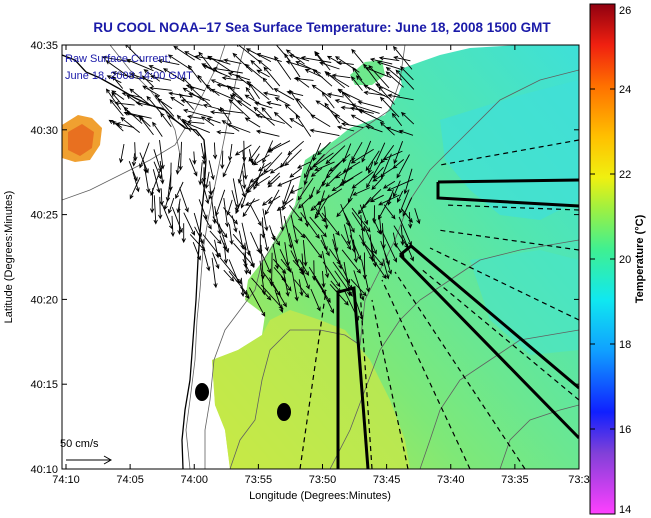 Image resolution: width=651 pixels, height=518 pixels. Describe the element at coordinates (9, 257) in the screenshot. I see `y-axis-label: Latitude (Degrees:Minutes)` at that location.